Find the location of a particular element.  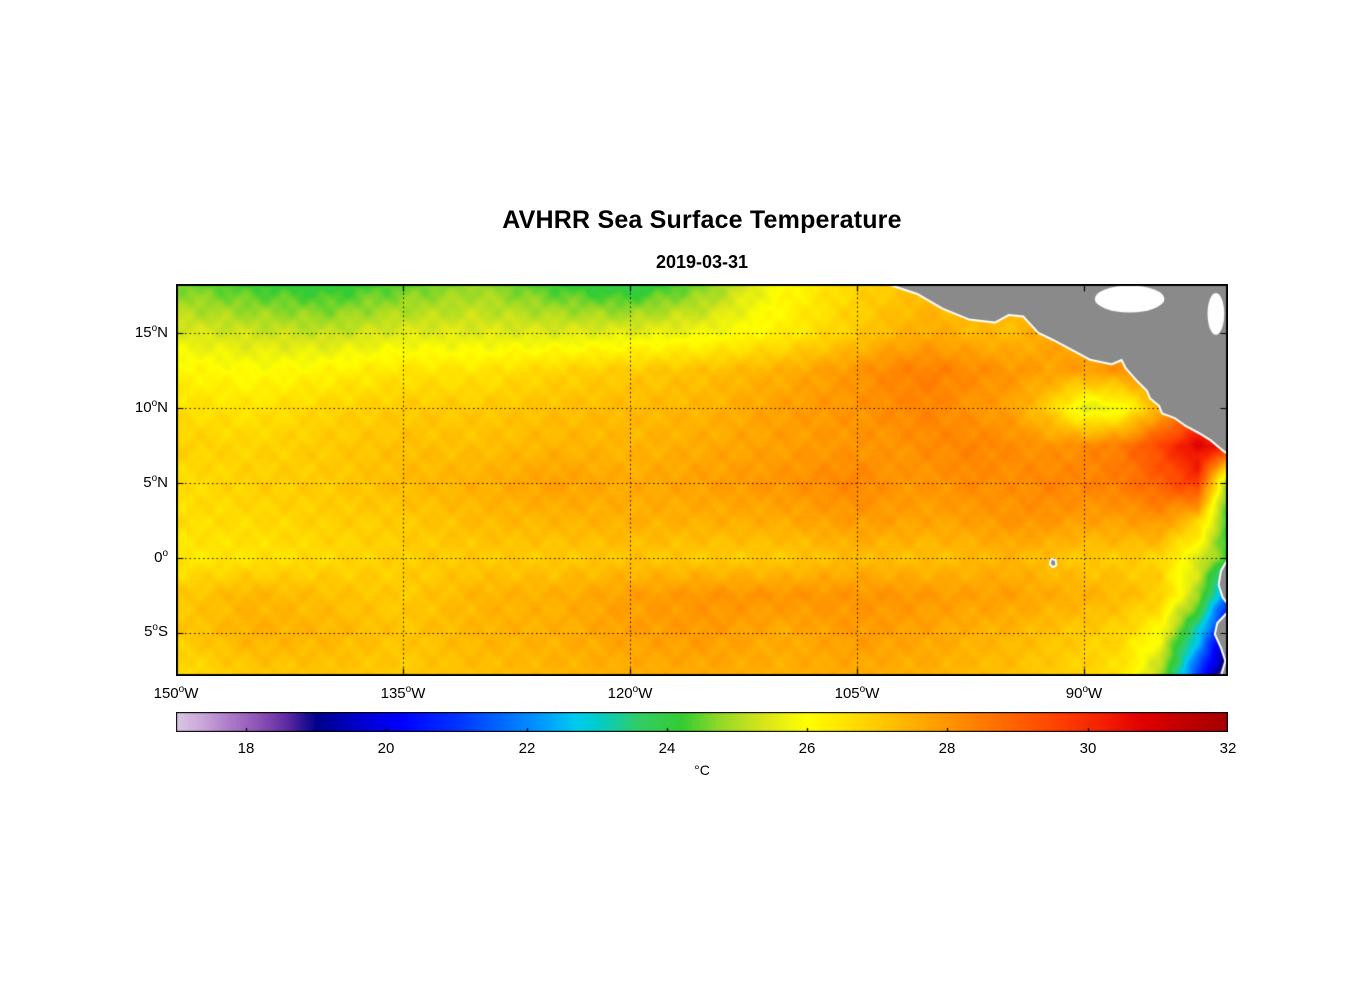

y-tick-label: 0o is located at coordinates (161, 557).